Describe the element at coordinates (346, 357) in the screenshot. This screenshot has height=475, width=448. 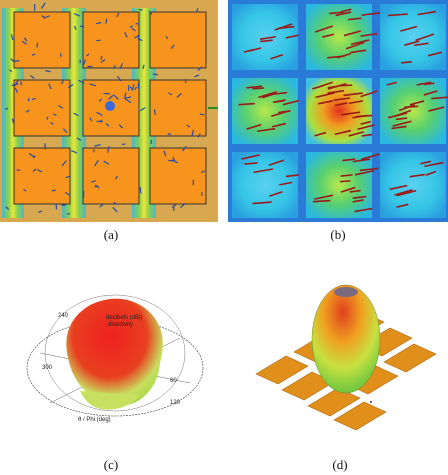
I see `panel-d-figure` at that location.